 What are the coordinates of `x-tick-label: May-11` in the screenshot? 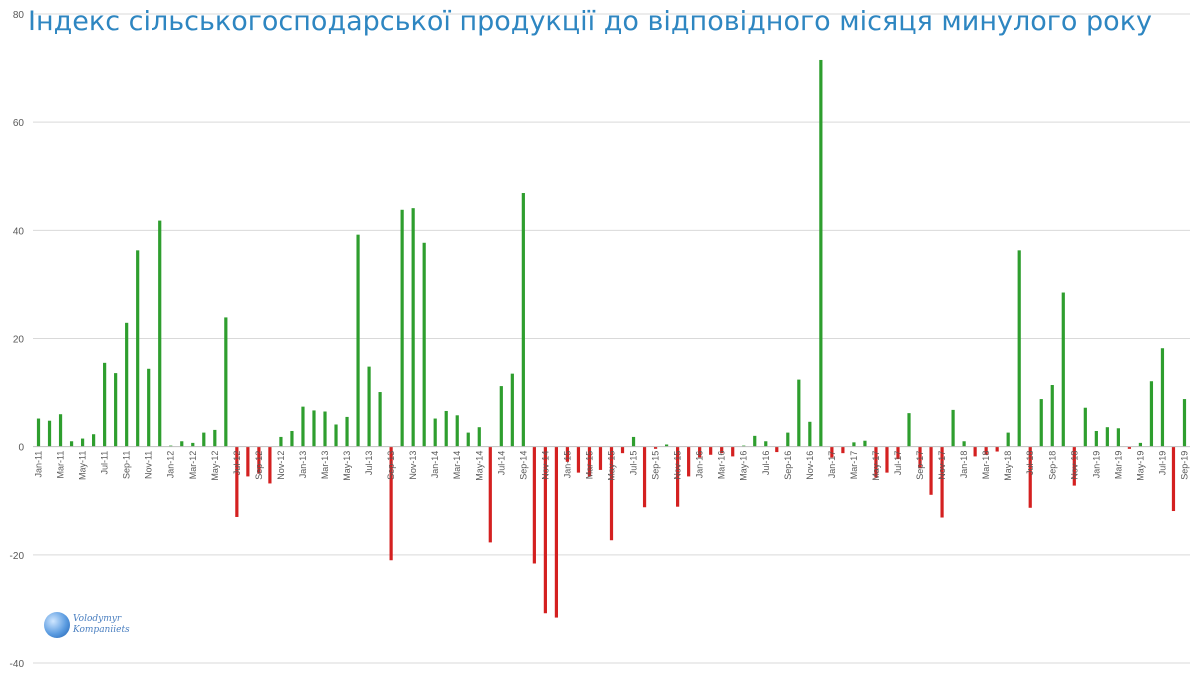 It's located at (83, 465).